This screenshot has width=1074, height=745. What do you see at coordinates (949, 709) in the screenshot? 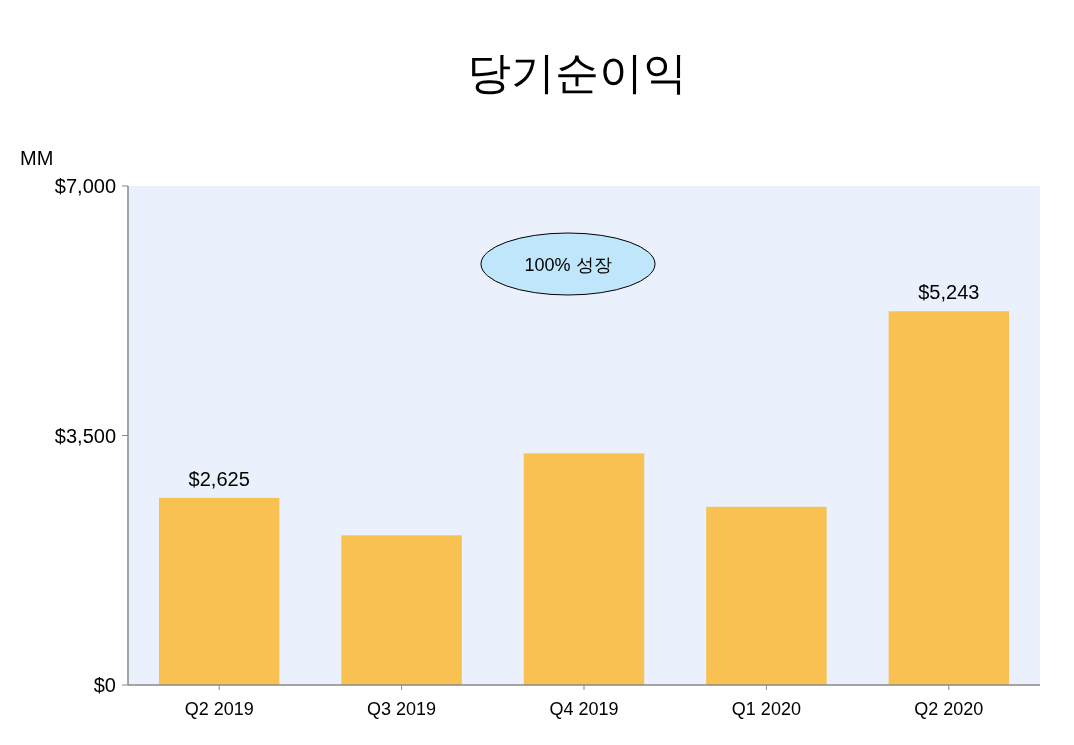
I see `x-tick-label: Q2 2020` at bounding box center [949, 709].